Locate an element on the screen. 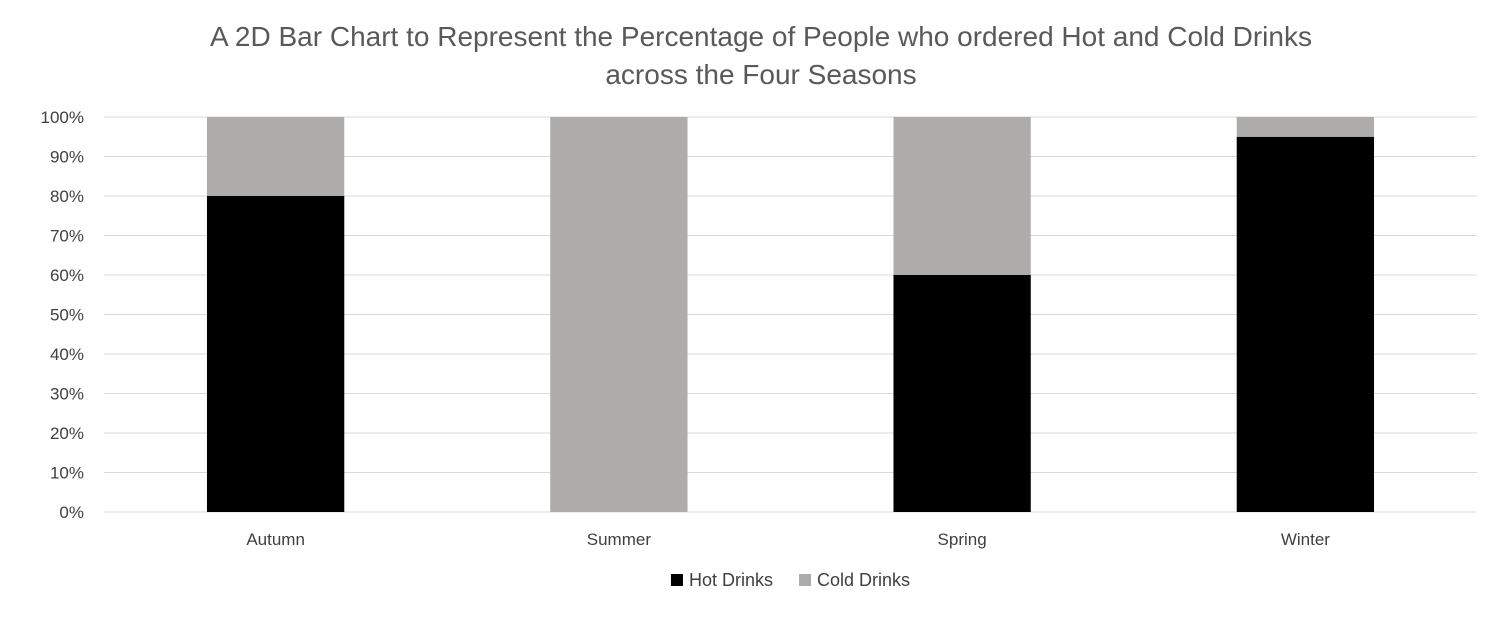 This screenshot has height=618, width=1506. x-tick-label: Winter is located at coordinates (1305, 539).